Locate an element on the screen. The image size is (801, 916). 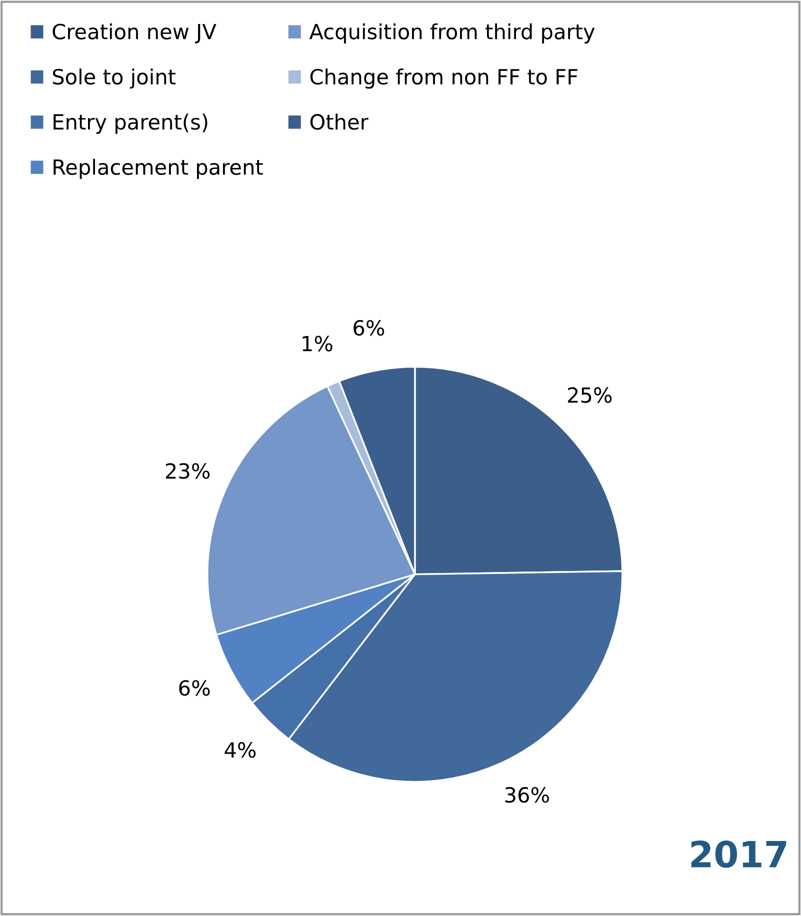
legend-label: Replacement parent is located at coordinates (158, 168).